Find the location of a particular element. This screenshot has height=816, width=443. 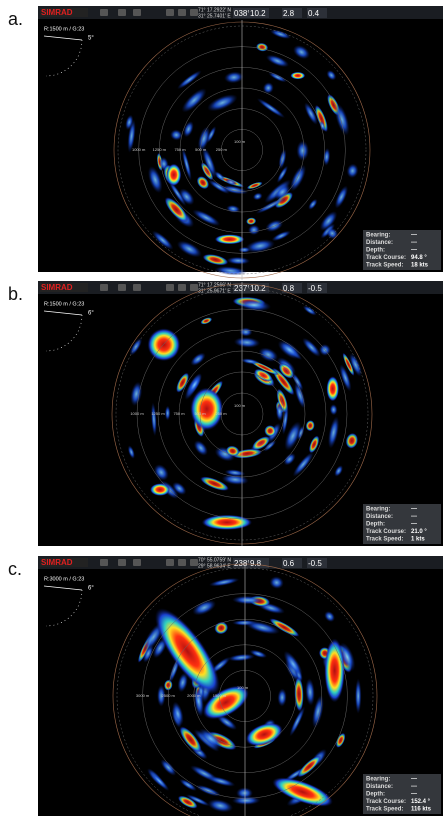

latitude: 71° 17.2566' N is located at coordinates (214, 285).